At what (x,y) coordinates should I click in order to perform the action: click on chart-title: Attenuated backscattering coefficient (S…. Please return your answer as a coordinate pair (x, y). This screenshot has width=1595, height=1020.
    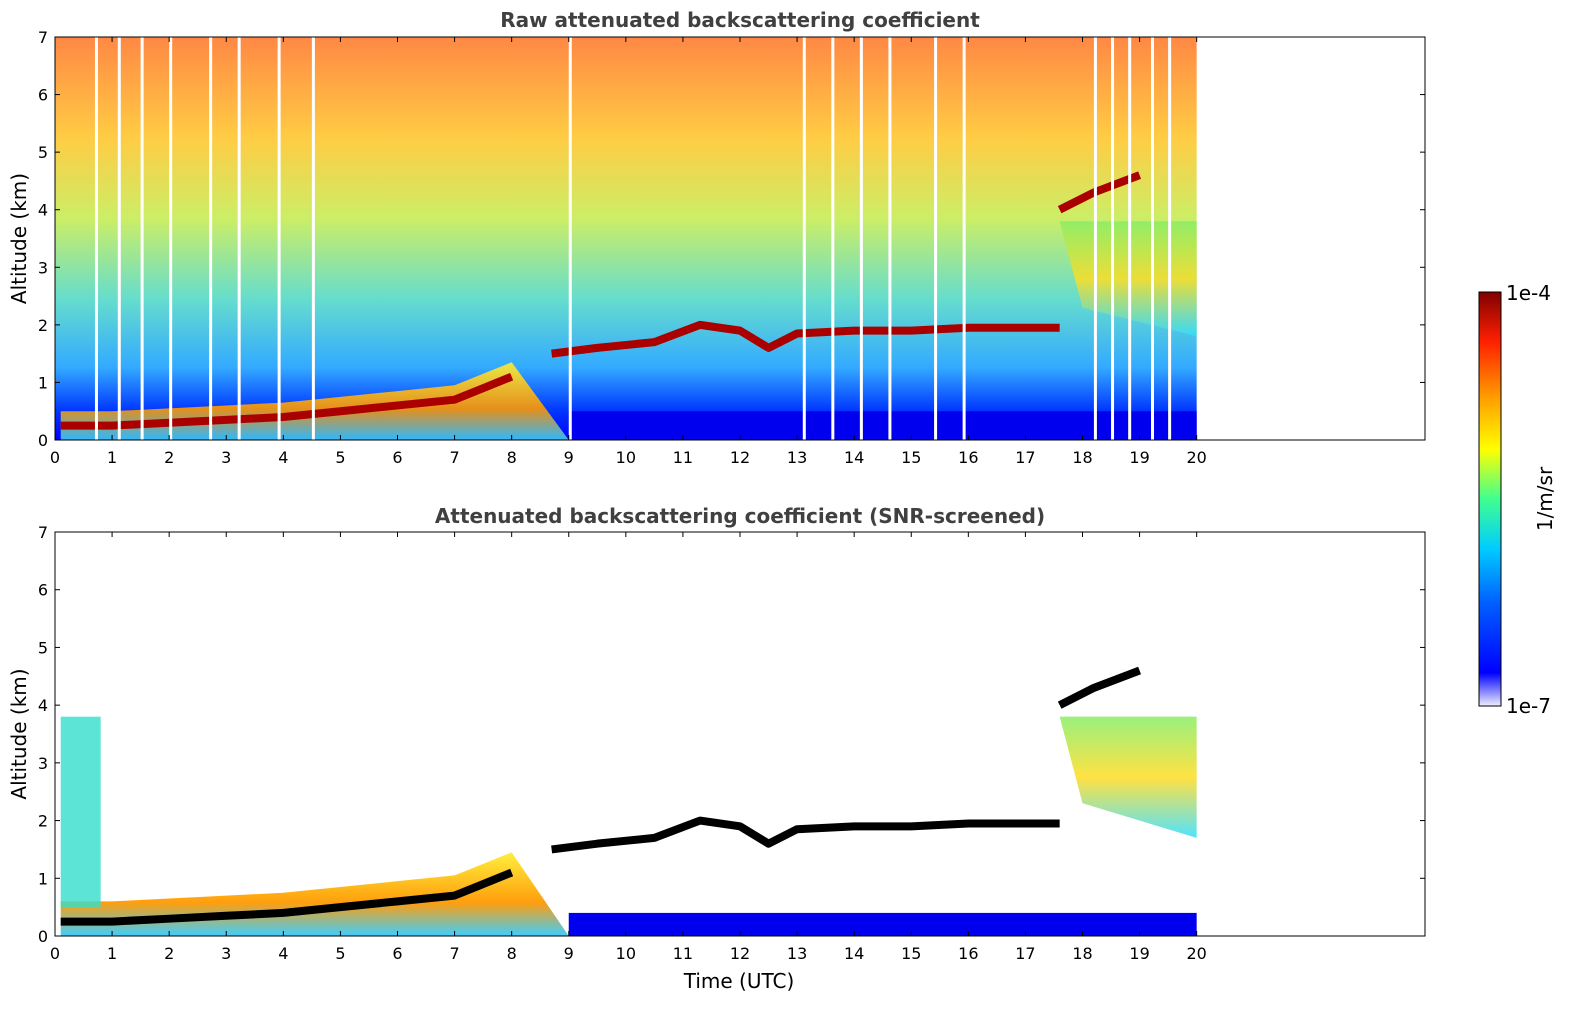
    Looking at the image, I should click on (740, 516).